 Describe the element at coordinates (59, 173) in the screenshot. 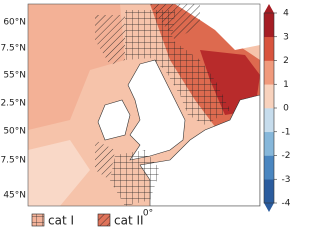

I see `sea-zone` at that location.